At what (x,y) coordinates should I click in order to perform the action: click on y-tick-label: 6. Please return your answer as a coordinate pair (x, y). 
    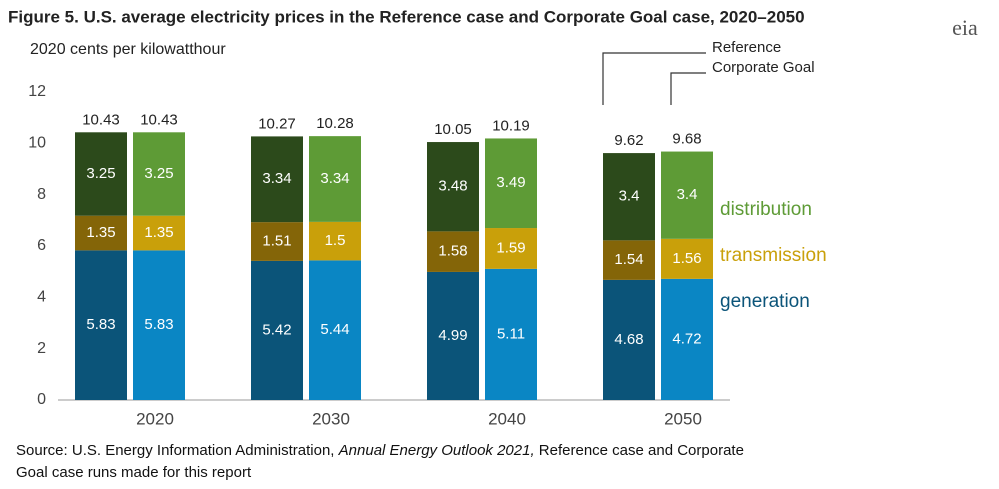
    Looking at the image, I should click on (41, 245).